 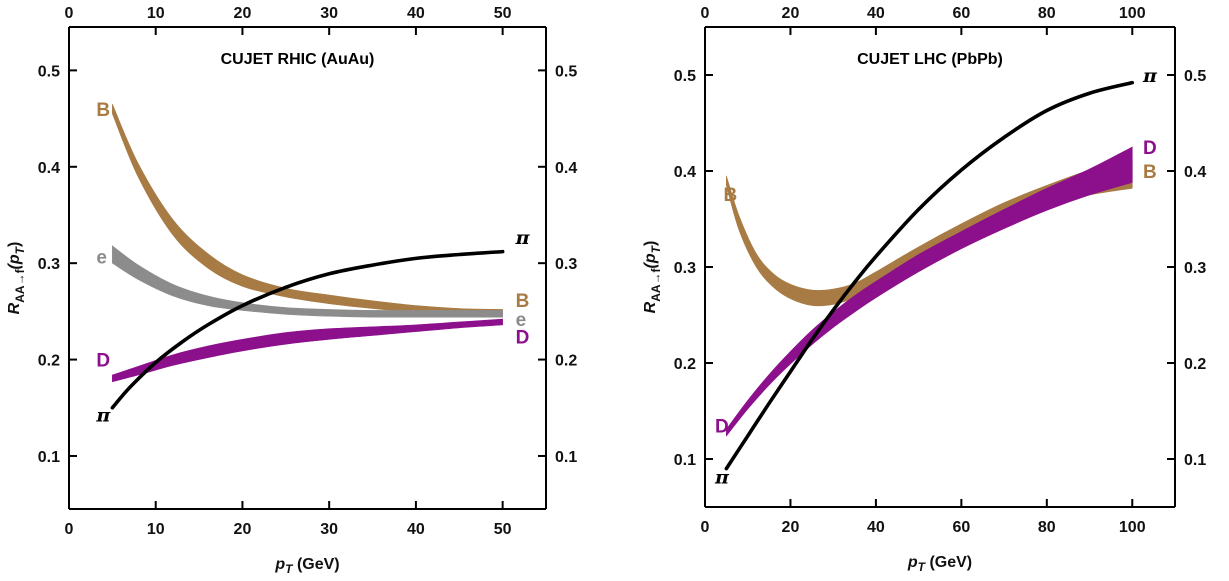 I want to click on x-tick-label-bottom: 100, so click(x=1132, y=527).